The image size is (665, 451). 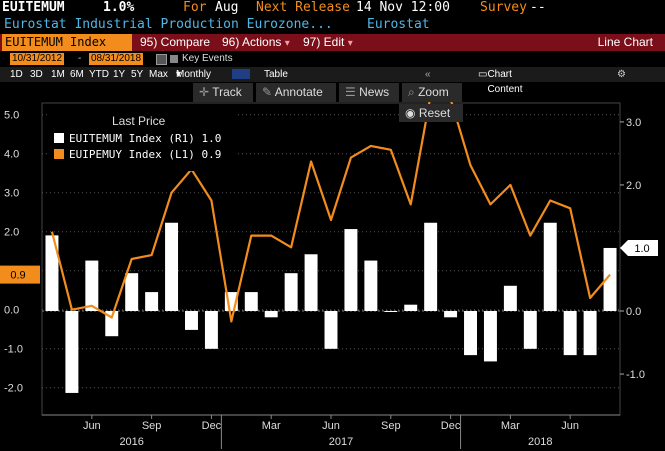 I want to click on right-tick-label: 3.0, so click(x=633, y=123).